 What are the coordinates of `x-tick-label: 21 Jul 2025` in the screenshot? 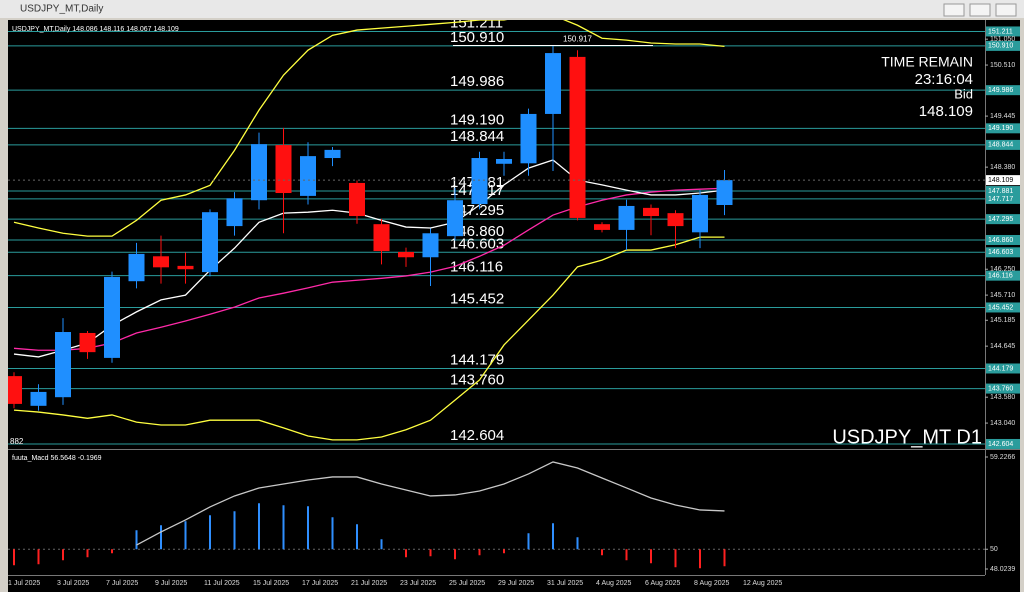 It's located at (369, 583).